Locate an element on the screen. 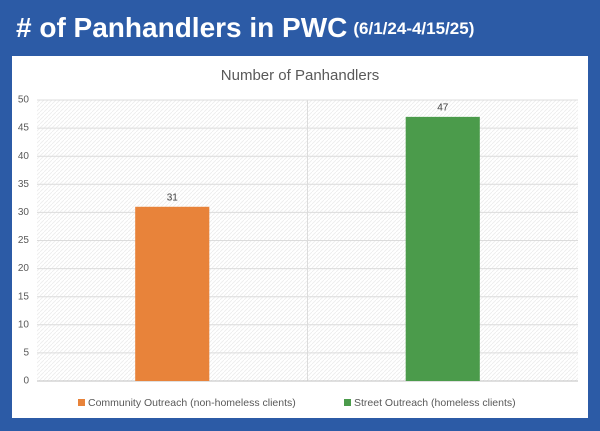  slide-title: # of Panhandlers in PWC (6/1/24-4/15/25) is located at coordinates (245, 27).